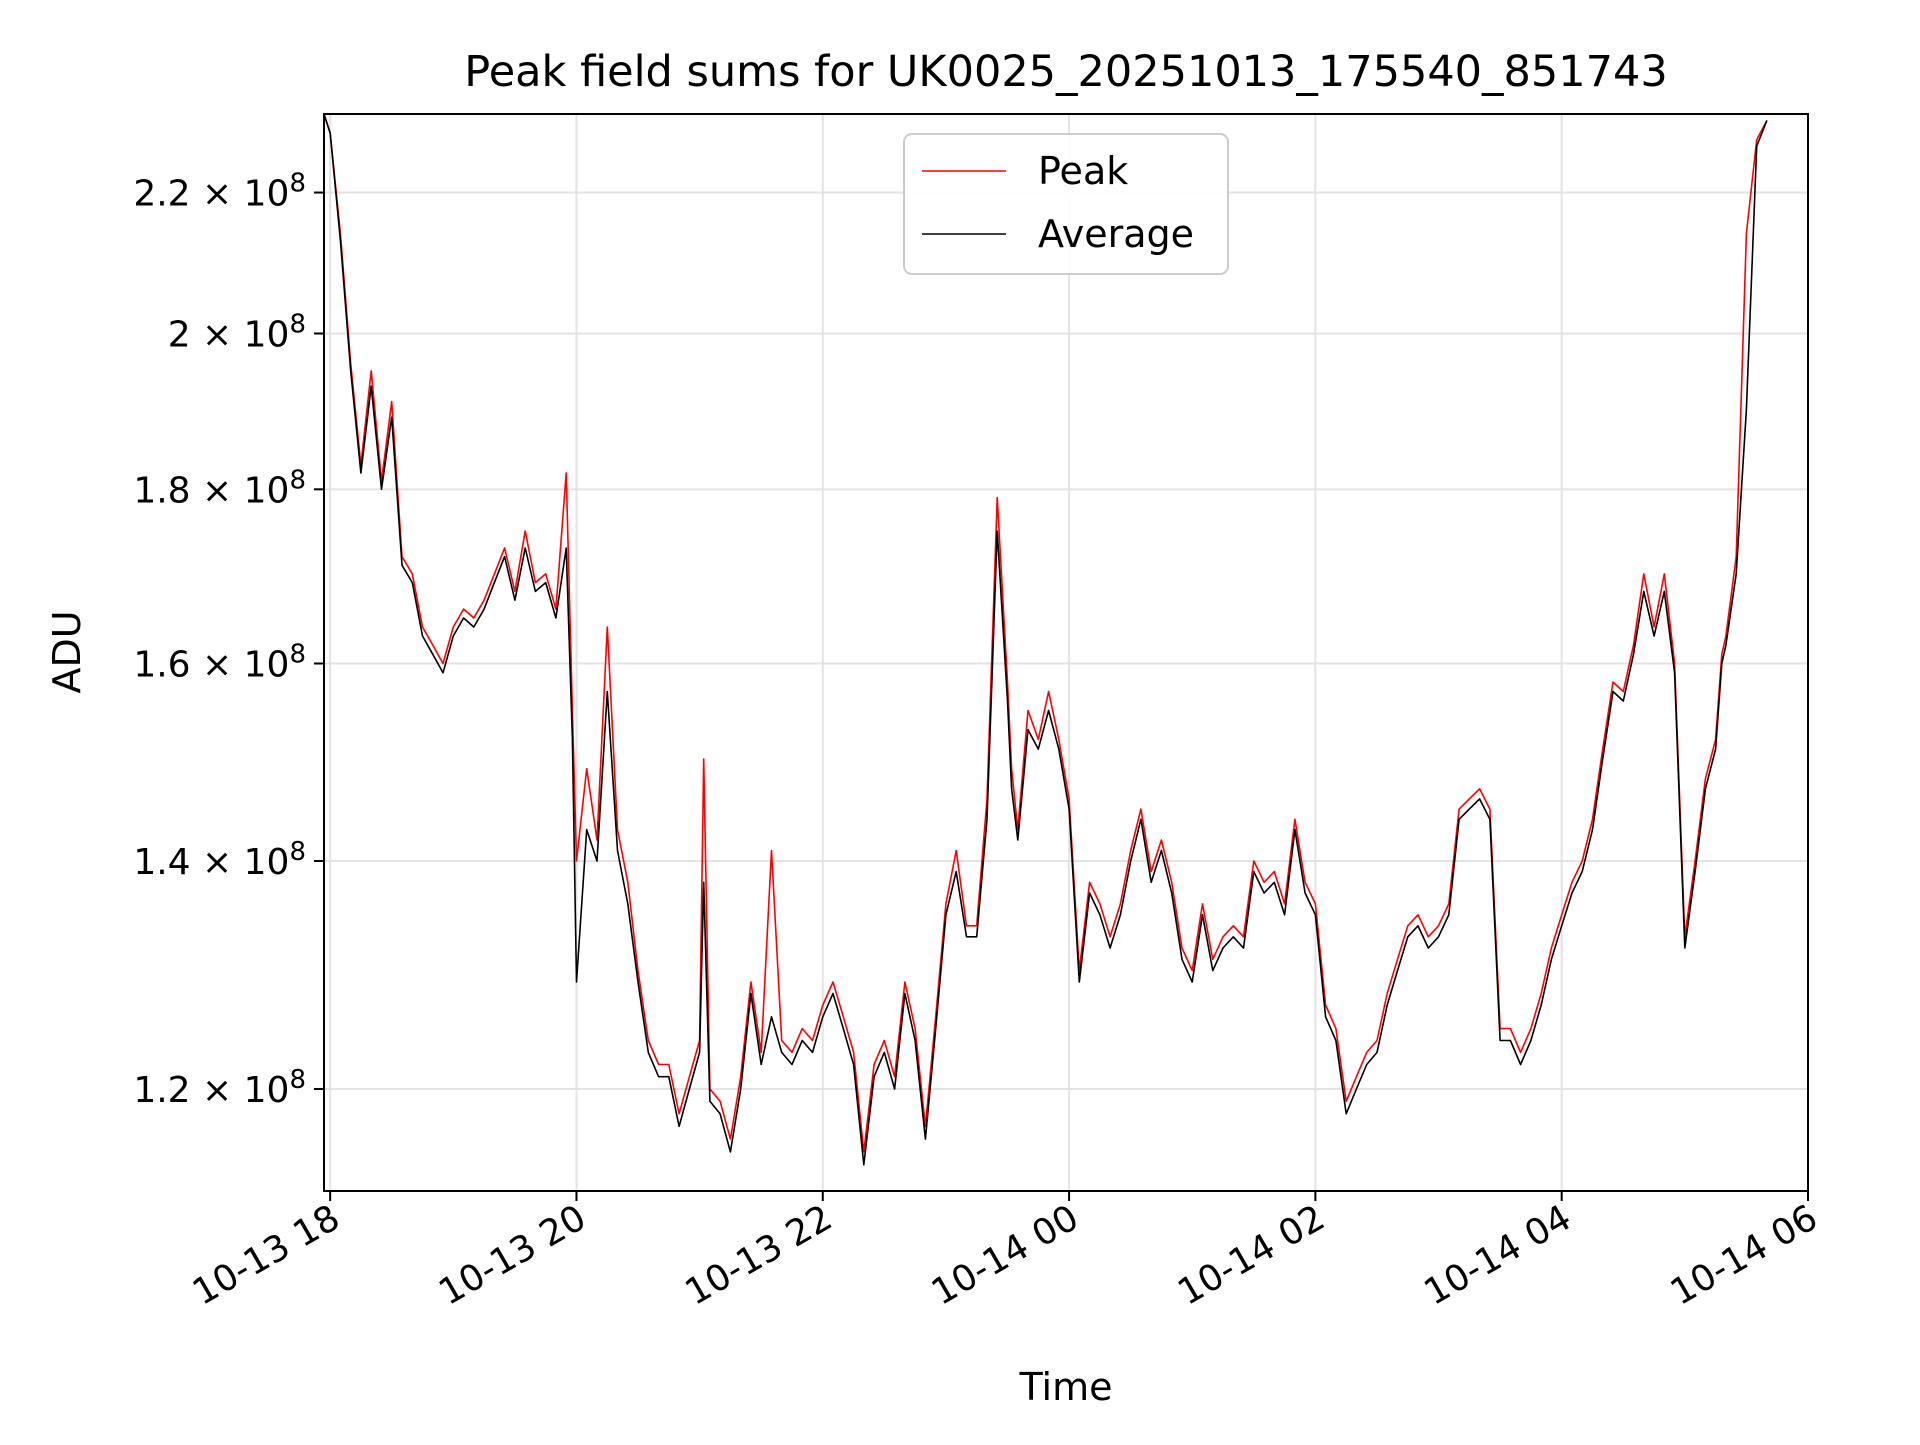 The image size is (1920, 1445). What do you see at coordinates (1066, 1387) in the screenshot?
I see `x-axis-label: Time` at bounding box center [1066, 1387].